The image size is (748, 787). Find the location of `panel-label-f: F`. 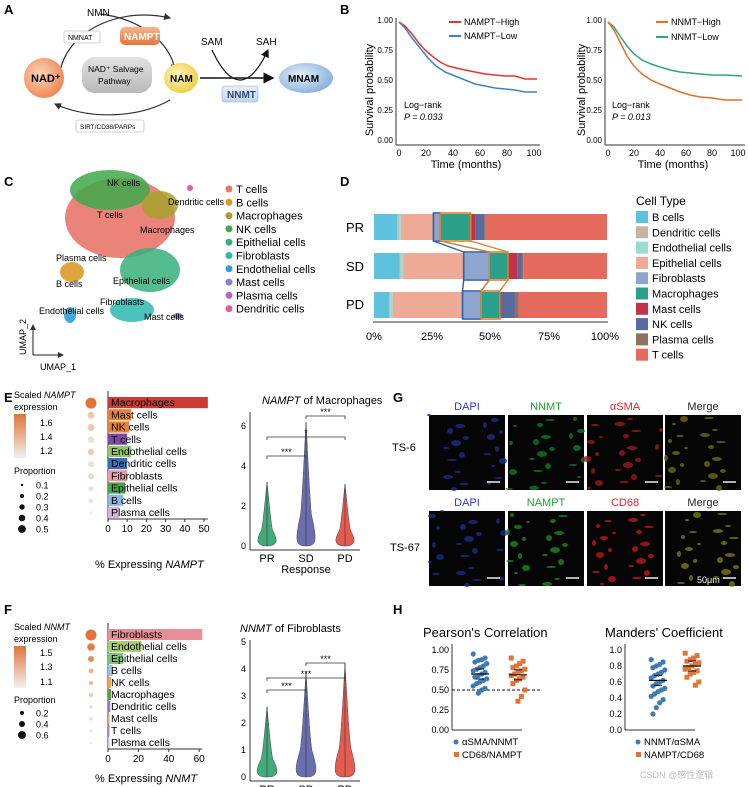

panel-label-f: F is located at coordinates (8, 609).